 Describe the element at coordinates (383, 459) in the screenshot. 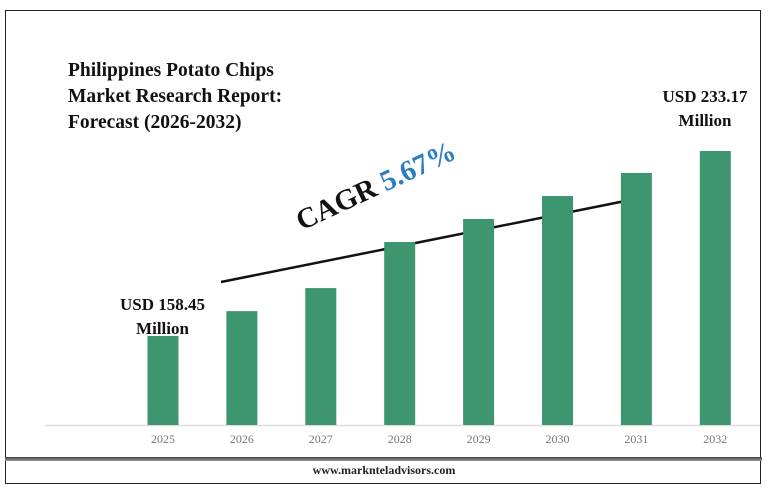

I see `footer-divider` at that location.